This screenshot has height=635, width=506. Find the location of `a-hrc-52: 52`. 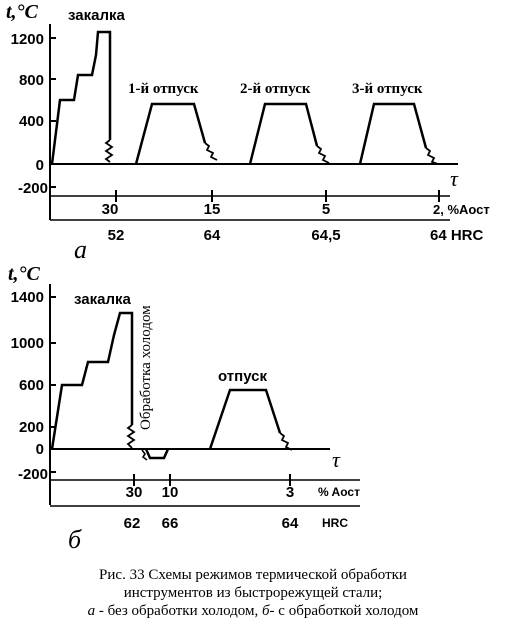

a-hrc-52: 52 is located at coordinates (116, 235).